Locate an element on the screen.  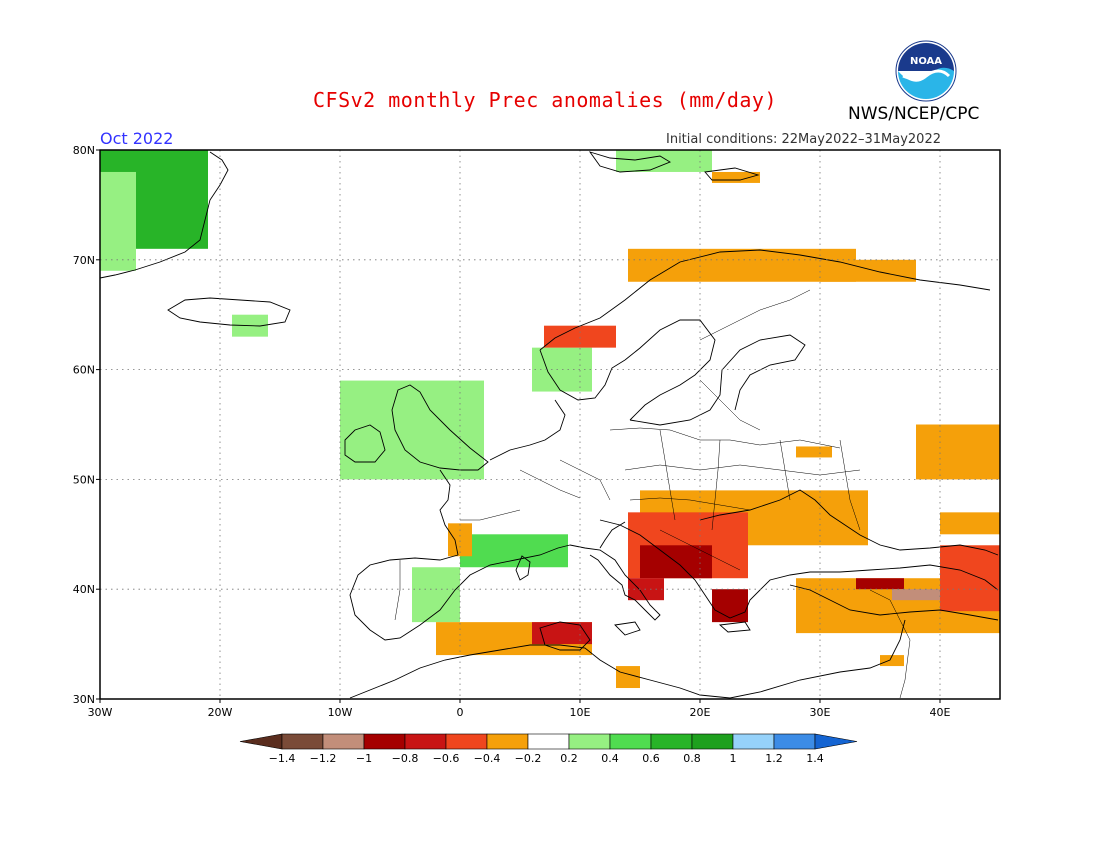
lon-tick-label: 40E is located at coordinates (940, 712).